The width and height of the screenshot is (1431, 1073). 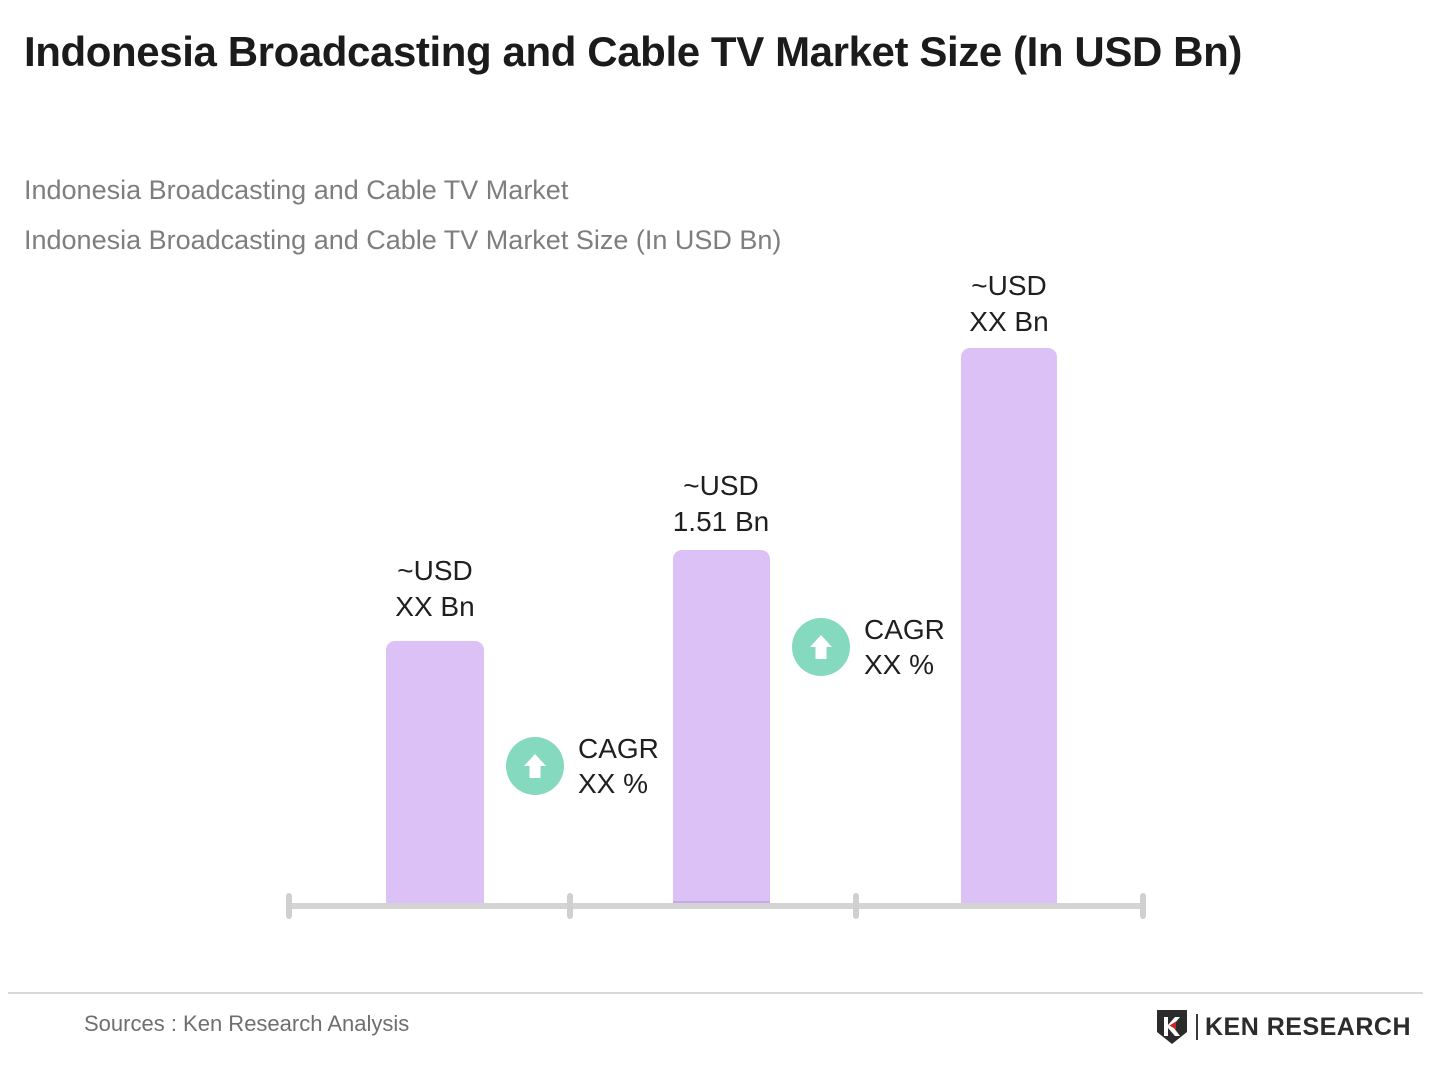 I want to click on bar-label-category-1: ~USD XX Bn, so click(x=435, y=589).